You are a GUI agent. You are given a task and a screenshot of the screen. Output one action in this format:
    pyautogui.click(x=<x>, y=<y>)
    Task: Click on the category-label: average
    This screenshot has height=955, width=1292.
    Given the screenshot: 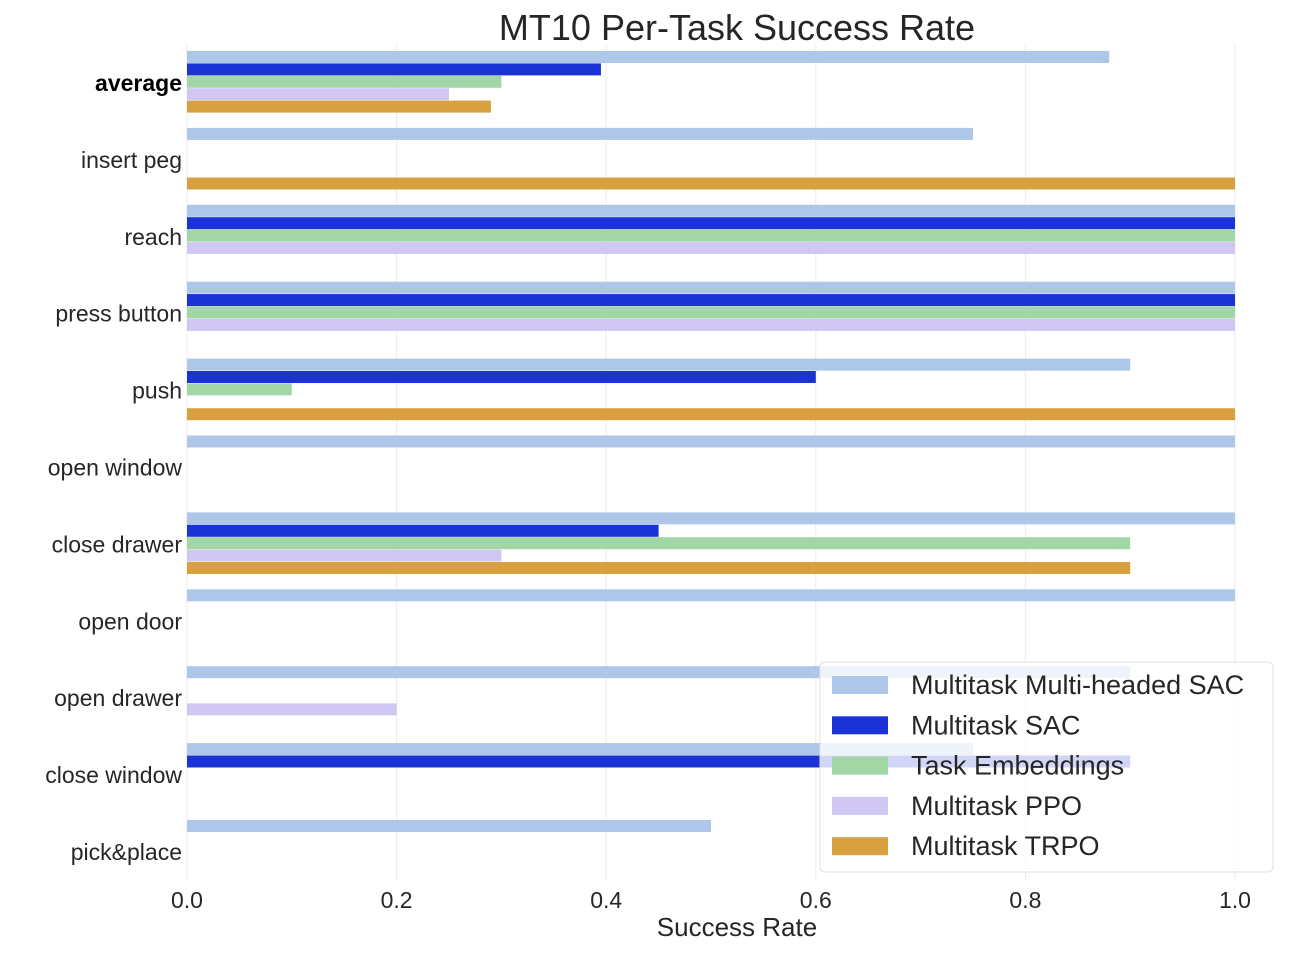 What is the action you would take?
    pyautogui.click(x=138, y=83)
    